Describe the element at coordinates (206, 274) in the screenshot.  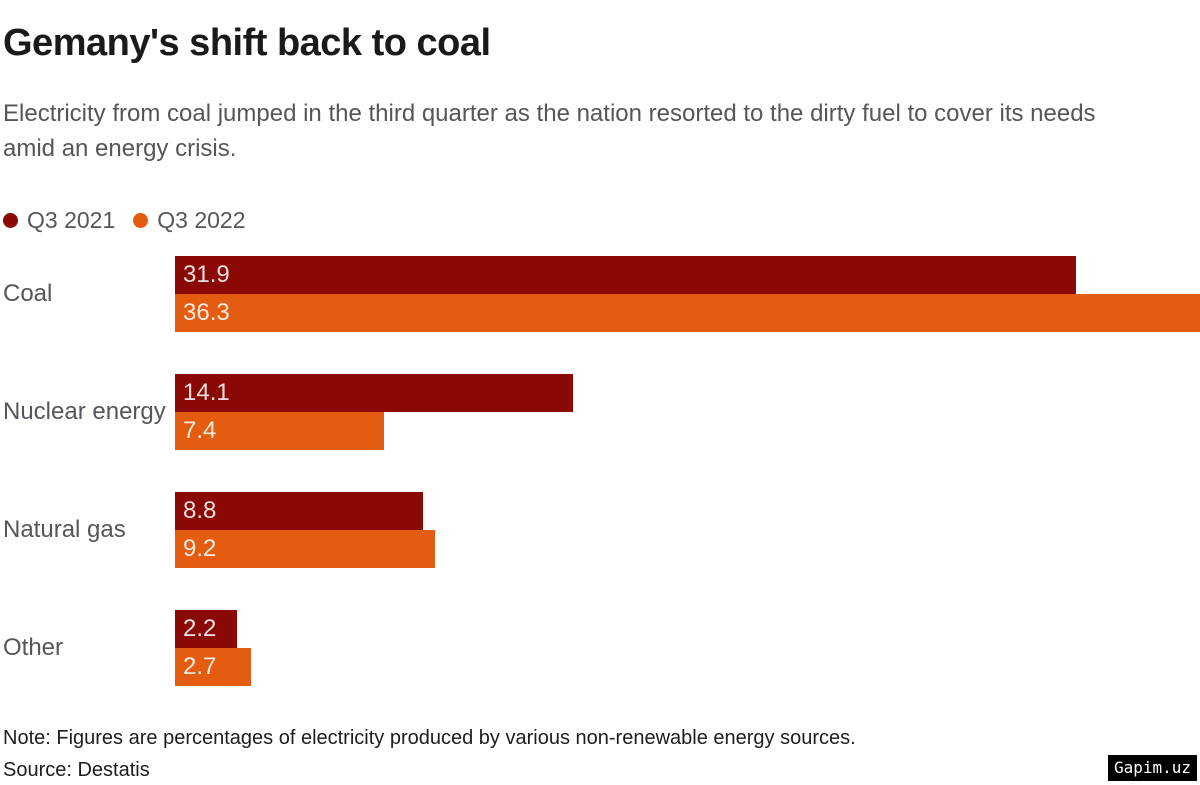
I see `bar-value-label: 31.9` at that location.